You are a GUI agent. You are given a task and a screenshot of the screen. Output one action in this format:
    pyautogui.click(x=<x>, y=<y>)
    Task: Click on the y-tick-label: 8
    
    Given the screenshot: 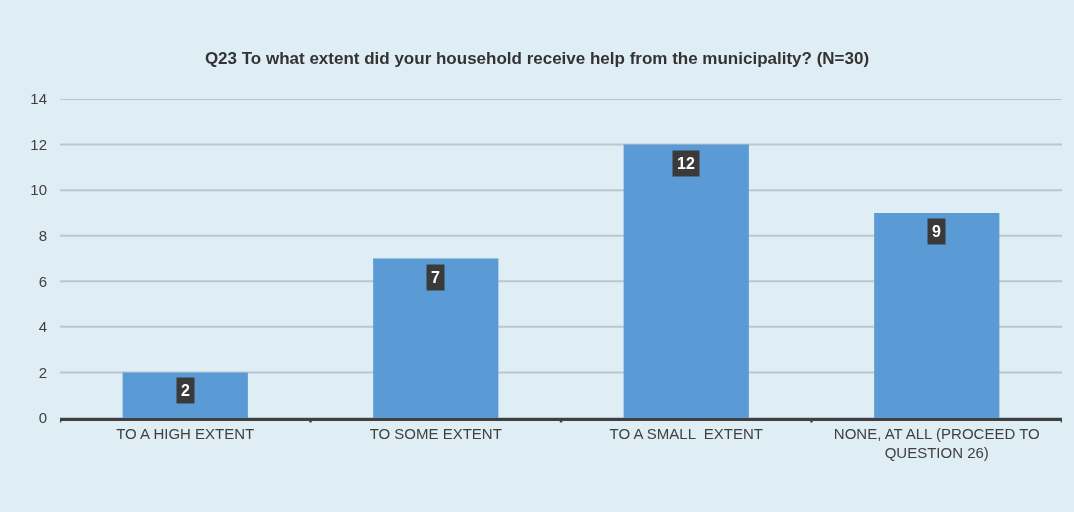 What is the action you would take?
    pyautogui.click(x=42, y=235)
    